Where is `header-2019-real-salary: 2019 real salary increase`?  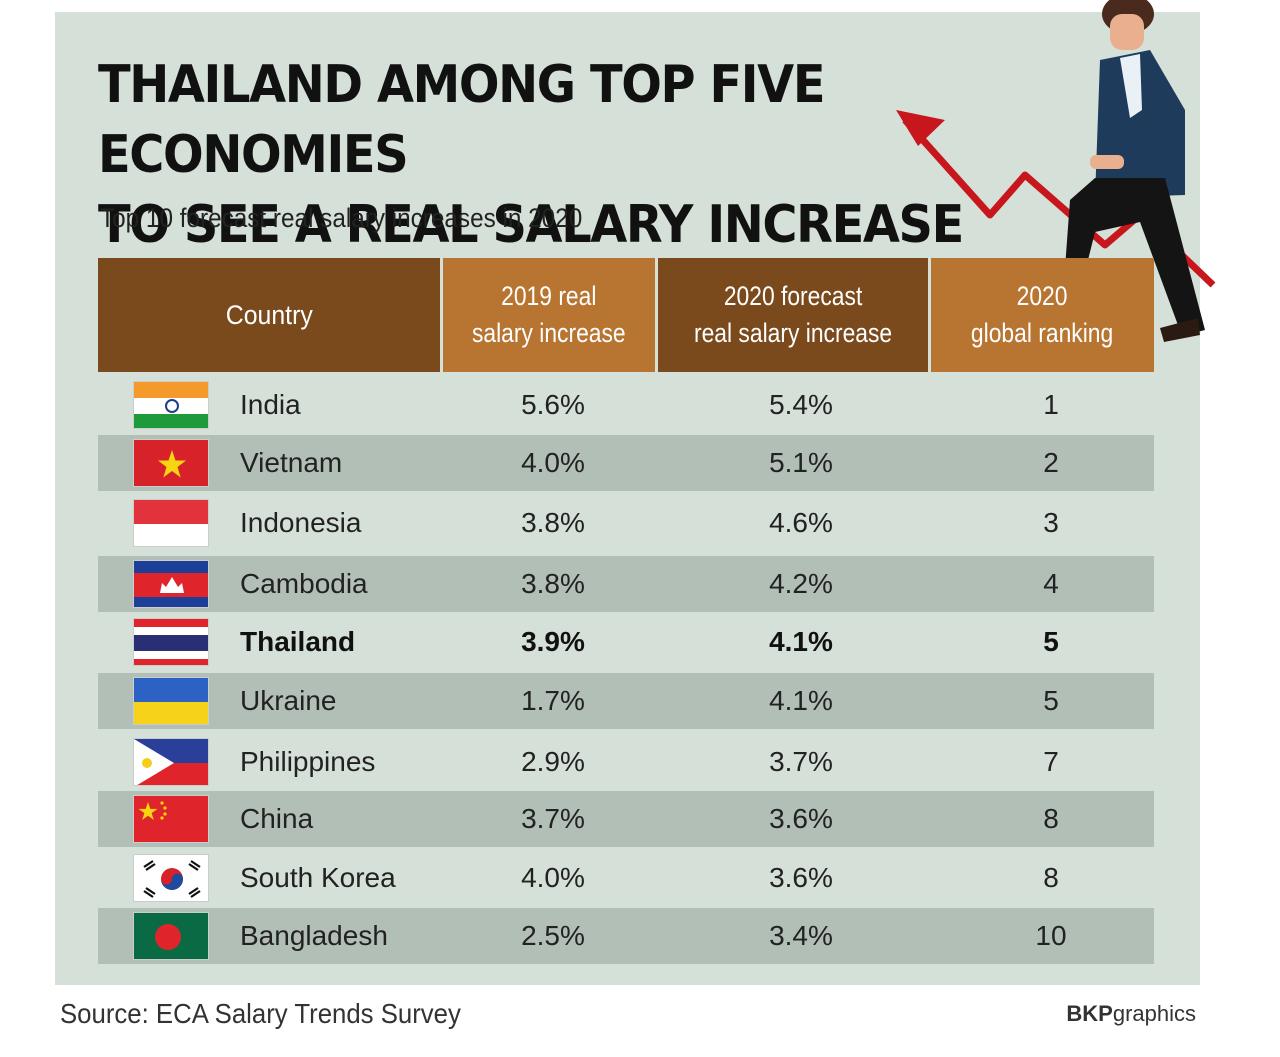
header-2019-real-salary: 2019 real salary increase is located at coordinates (549, 315).